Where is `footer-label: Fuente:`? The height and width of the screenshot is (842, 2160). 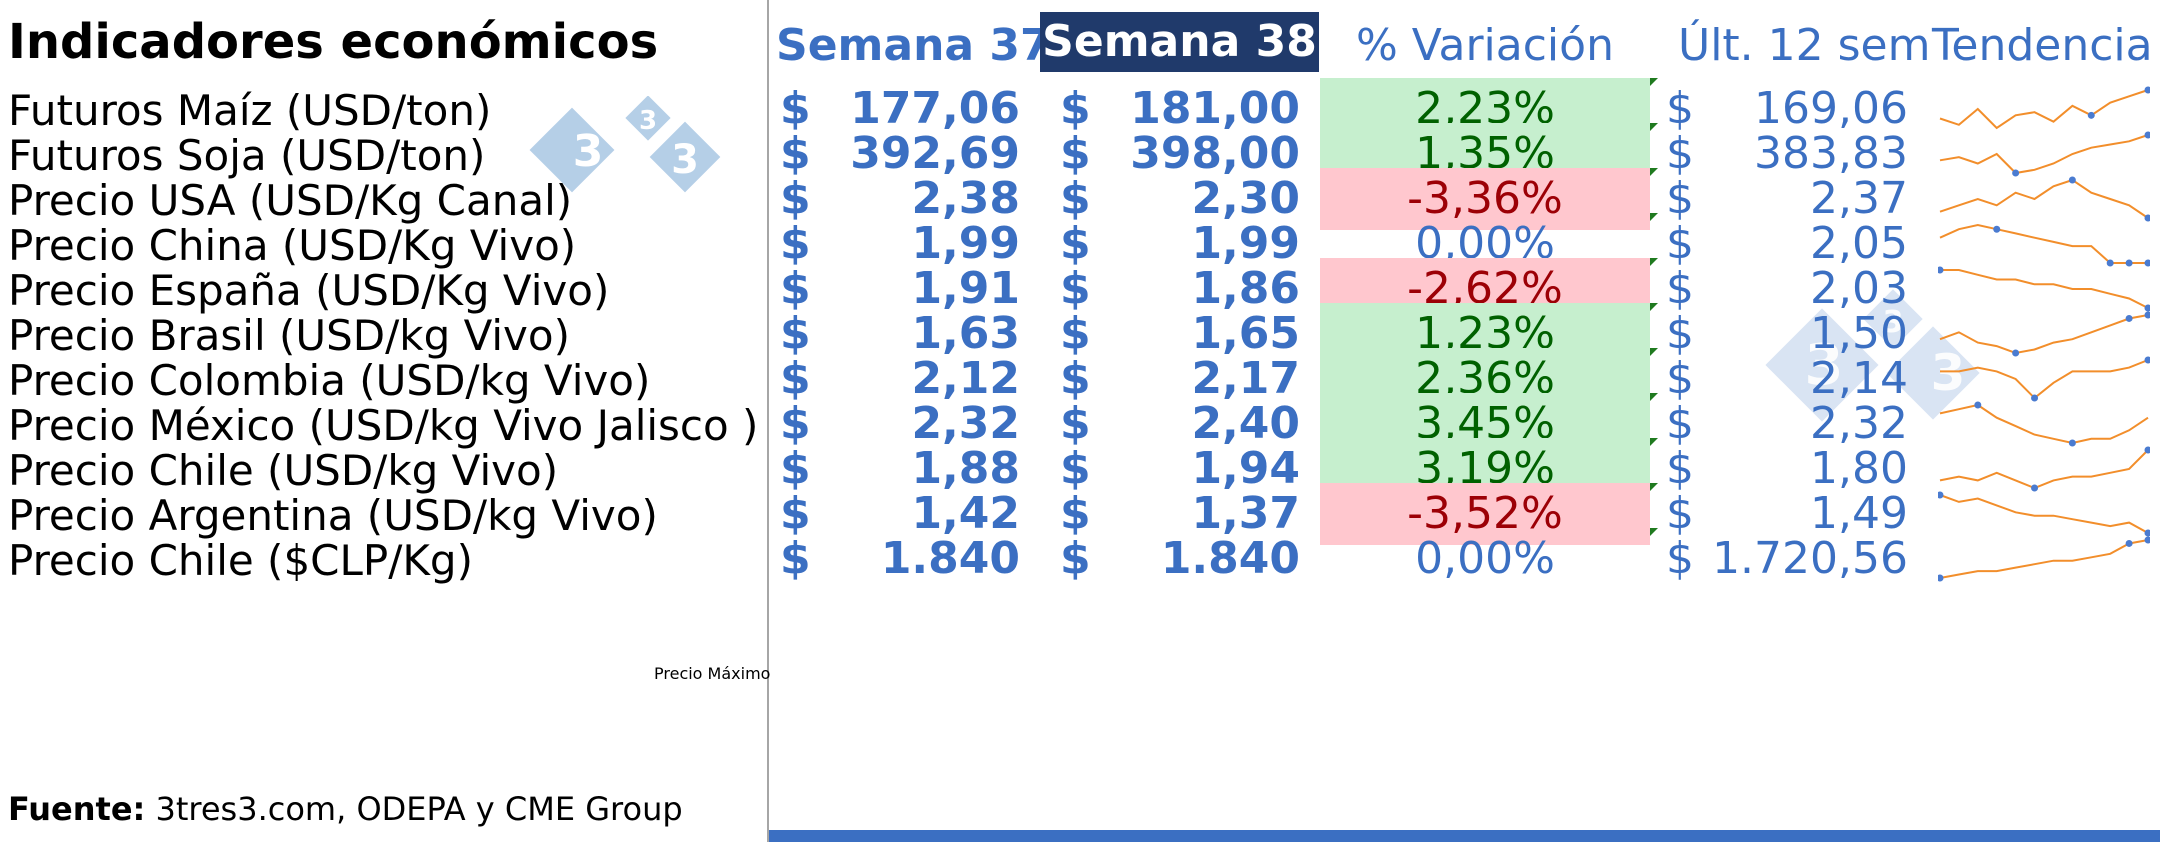 footer-label: Fuente: is located at coordinates (77, 809).